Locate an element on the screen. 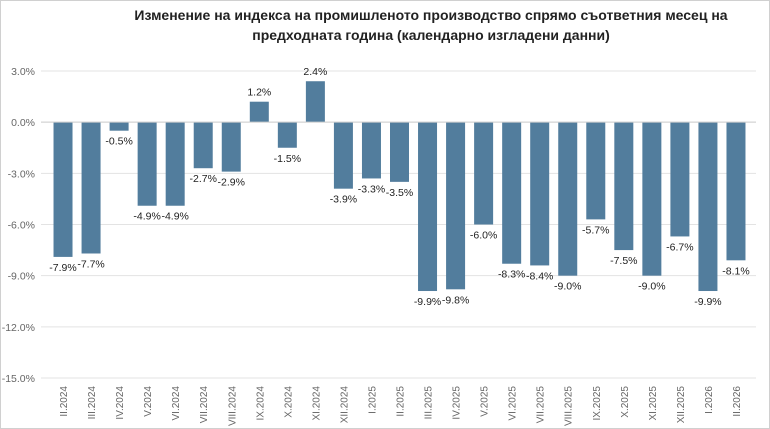 The width and height of the screenshot is (770, 429). x-tick-label: V.2025 is located at coordinates (485, 401).